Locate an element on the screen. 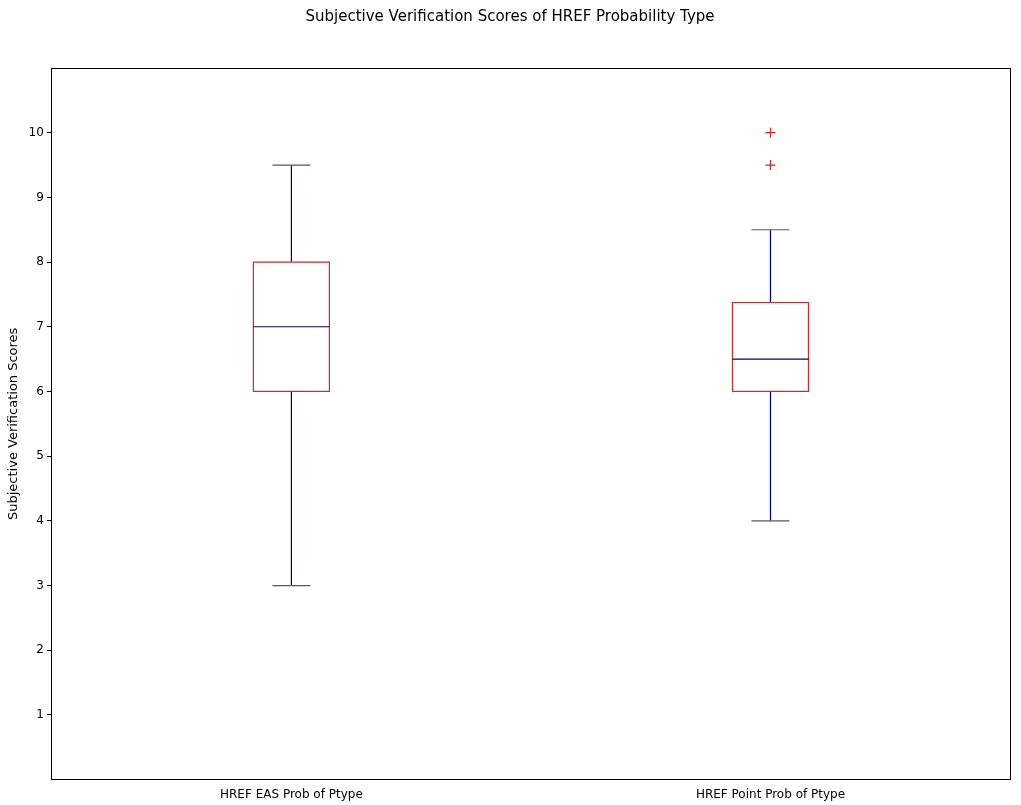  y-tick-label: 10 is located at coordinates (36, 131).